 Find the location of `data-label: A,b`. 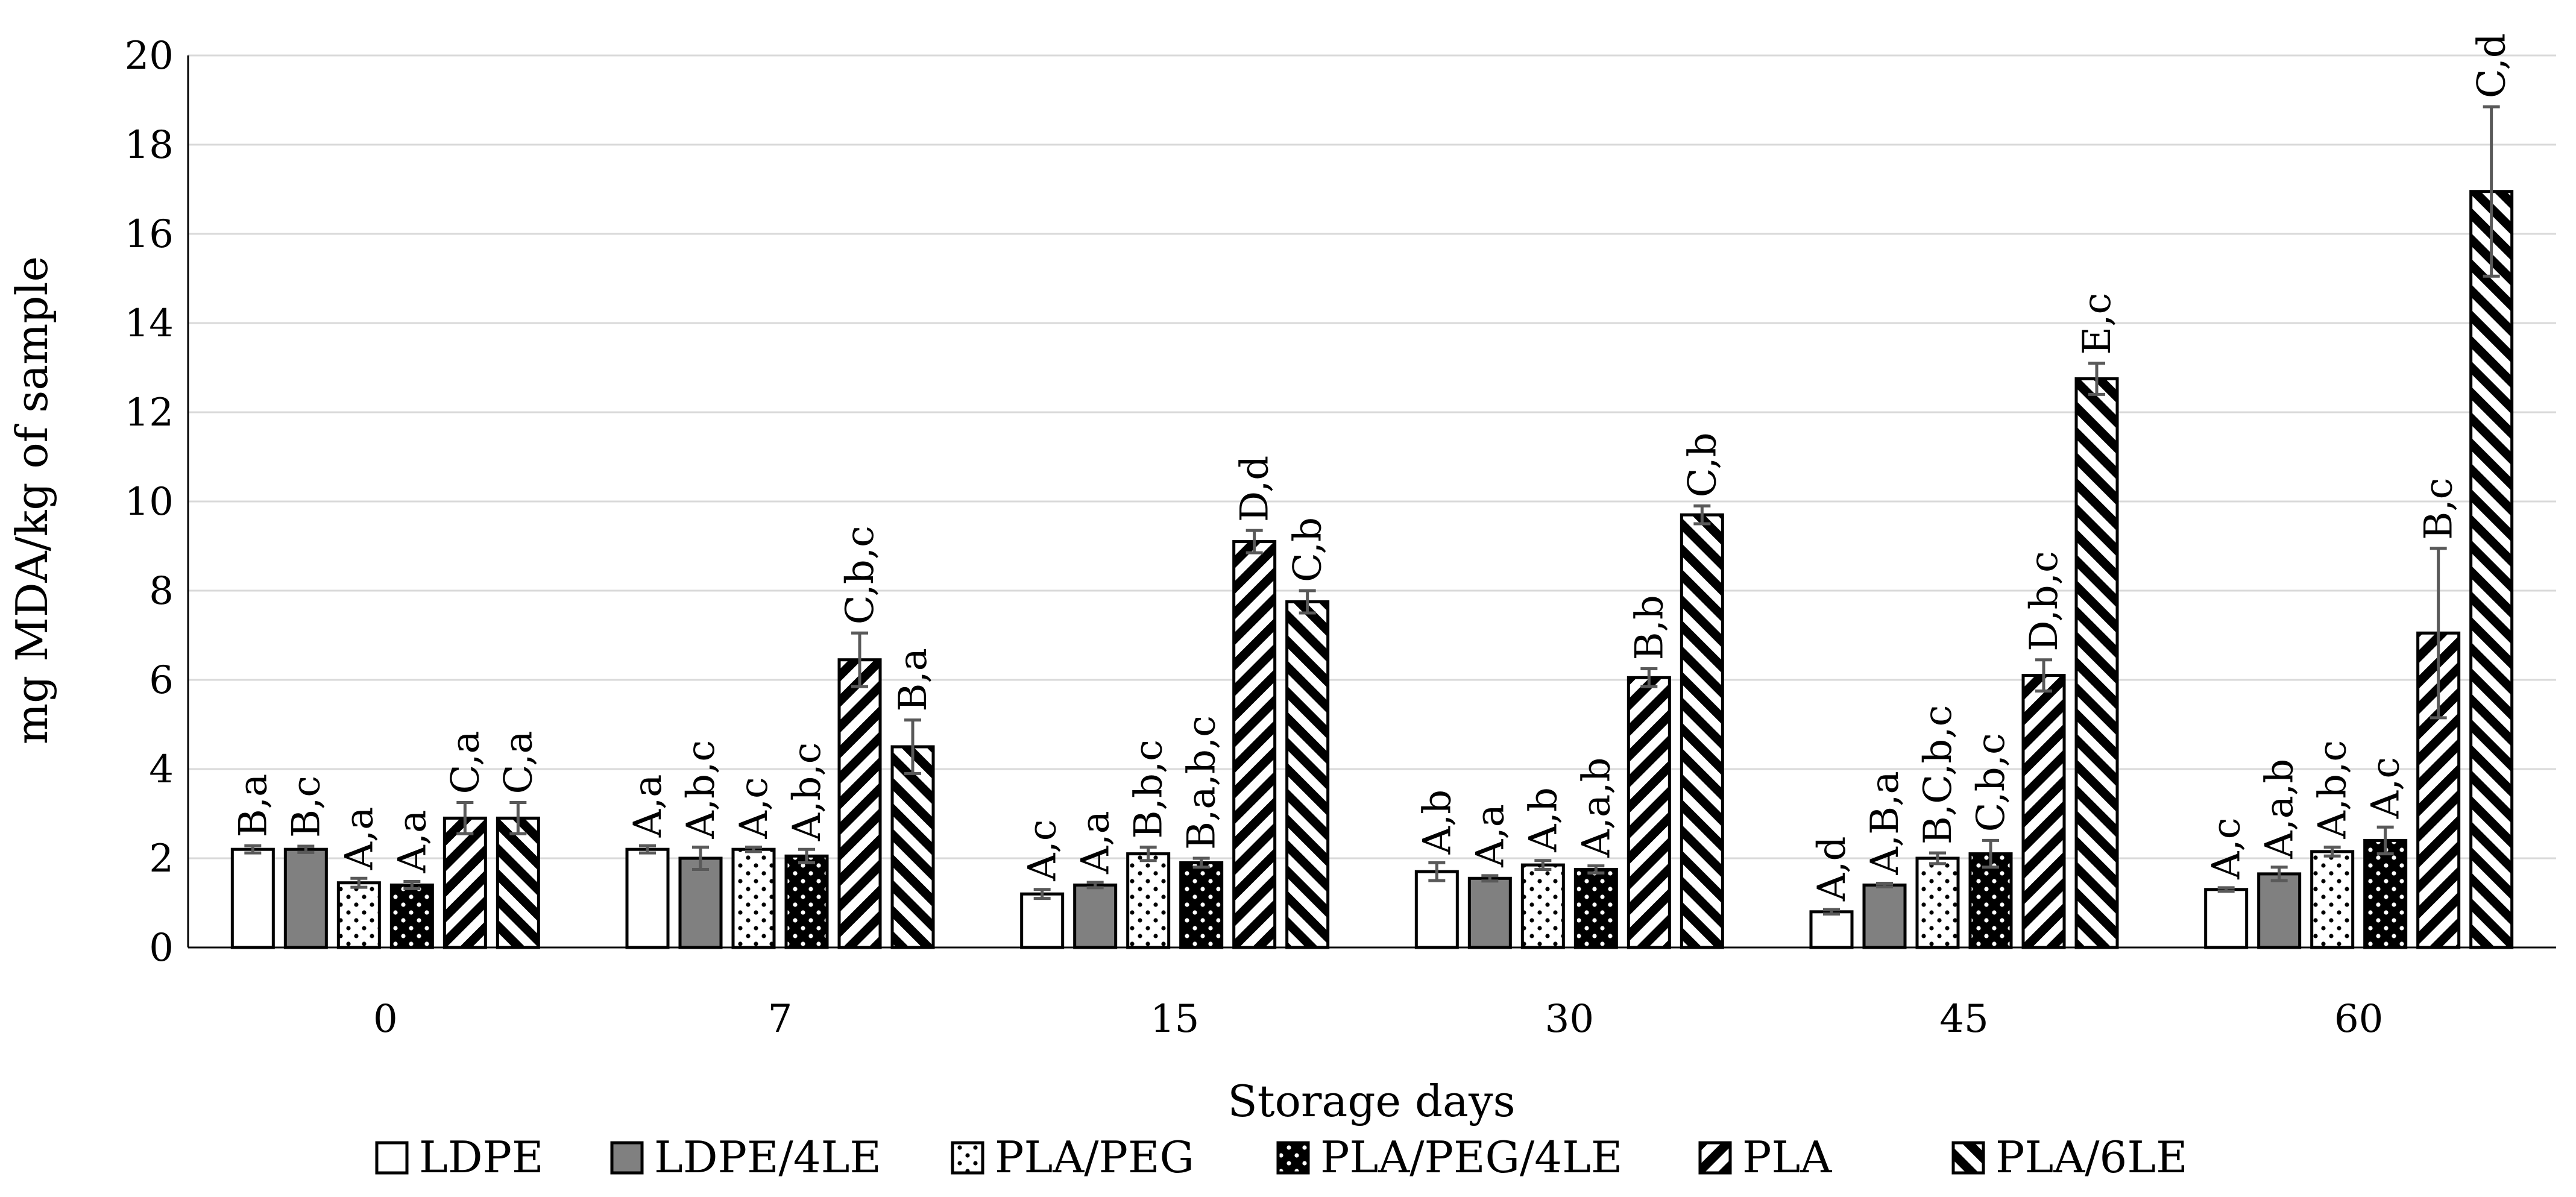

data-label: A,b is located at coordinates (1543, 820).